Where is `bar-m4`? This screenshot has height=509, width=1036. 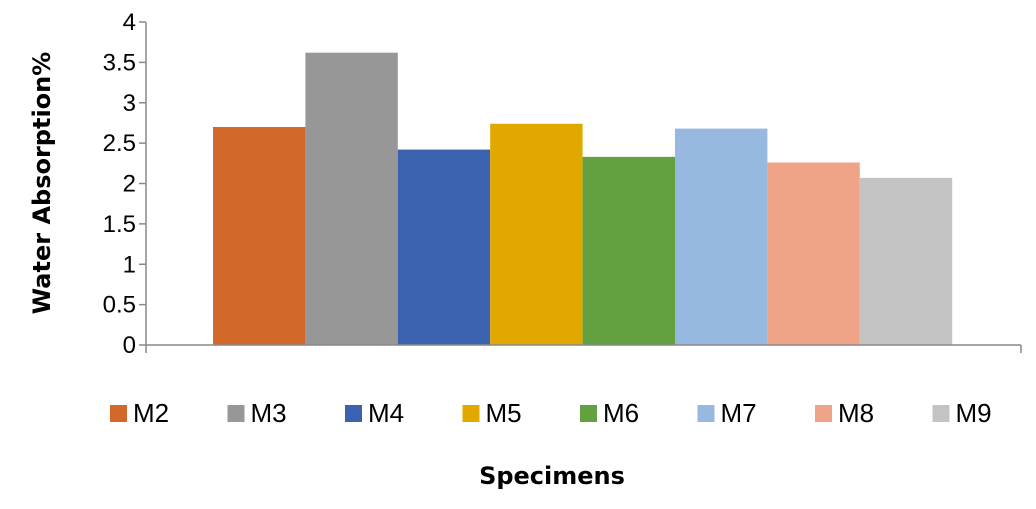
bar-m4 is located at coordinates (444, 247).